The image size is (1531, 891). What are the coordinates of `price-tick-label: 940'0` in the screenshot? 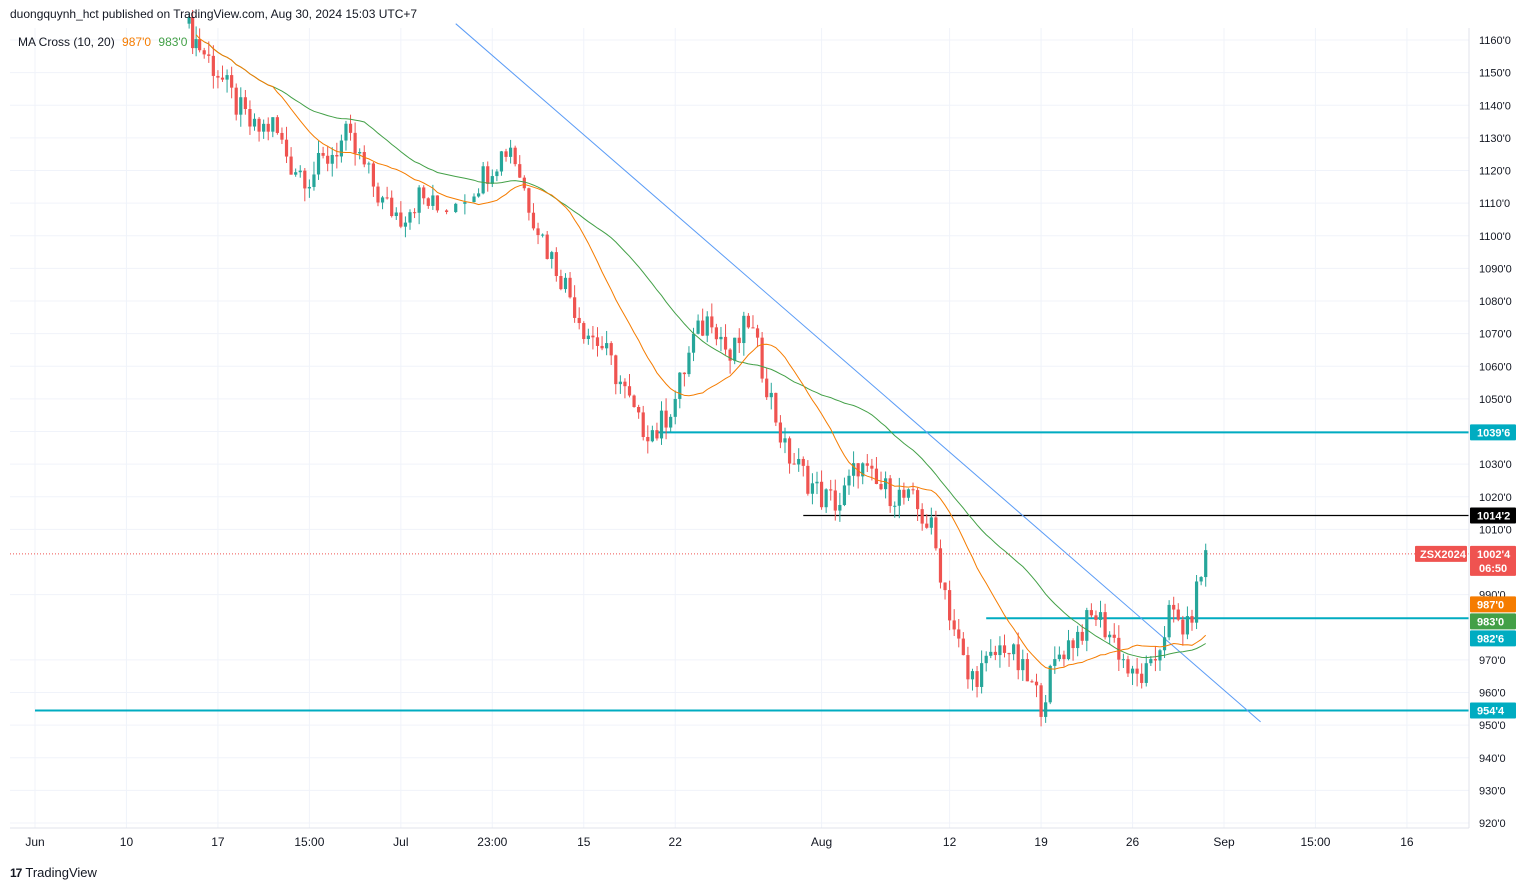 It's located at (1492, 759).